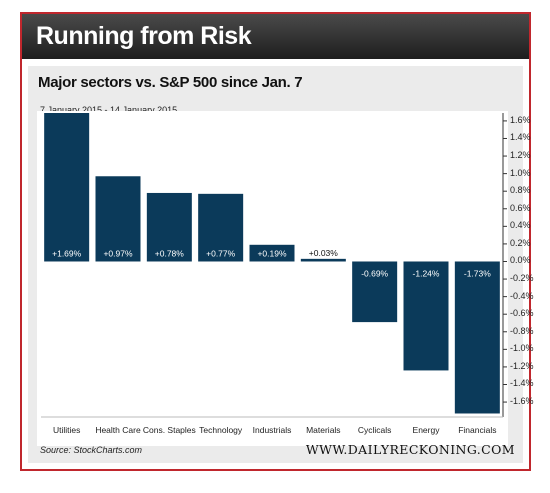  Describe the element at coordinates (375, 430) in the screenshot. I see `category-label: Cyclicals` at that location.